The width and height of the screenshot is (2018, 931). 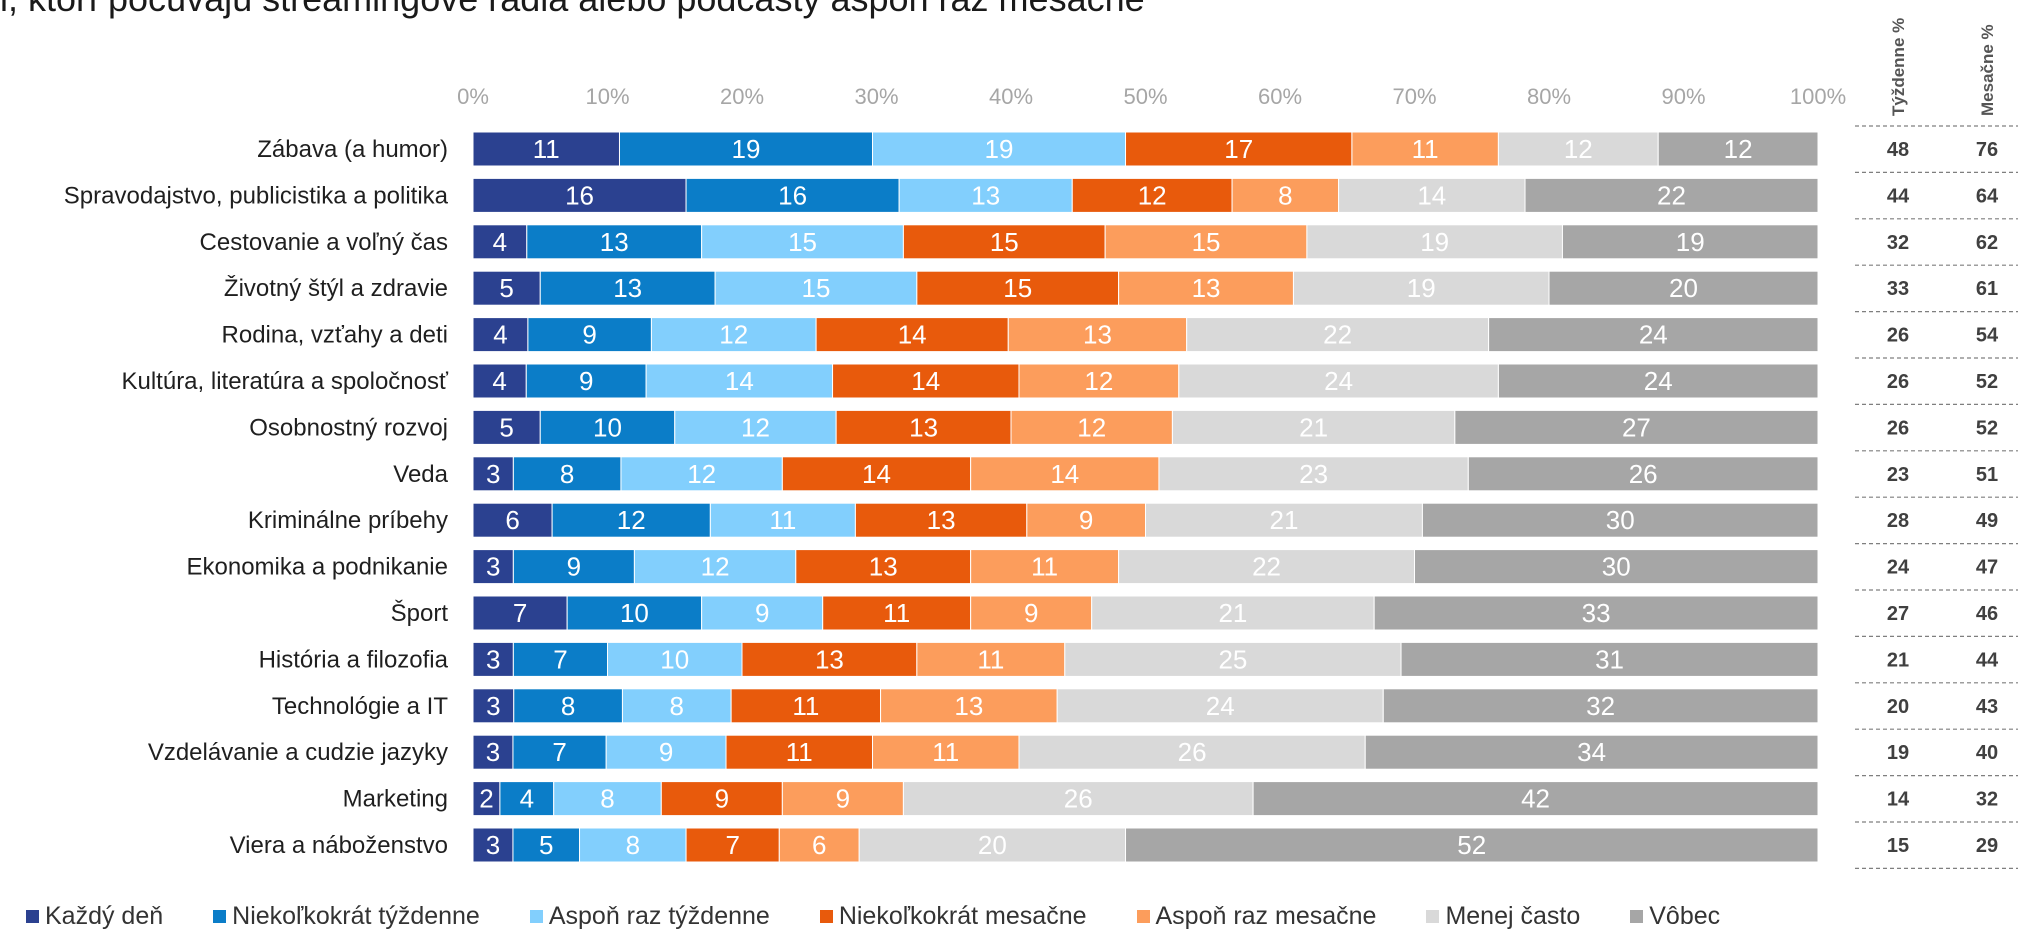 What do you see at coordinates (420, 474) in the screenshot?
I see `category-label: Veda` at bounding box center [420, 474].